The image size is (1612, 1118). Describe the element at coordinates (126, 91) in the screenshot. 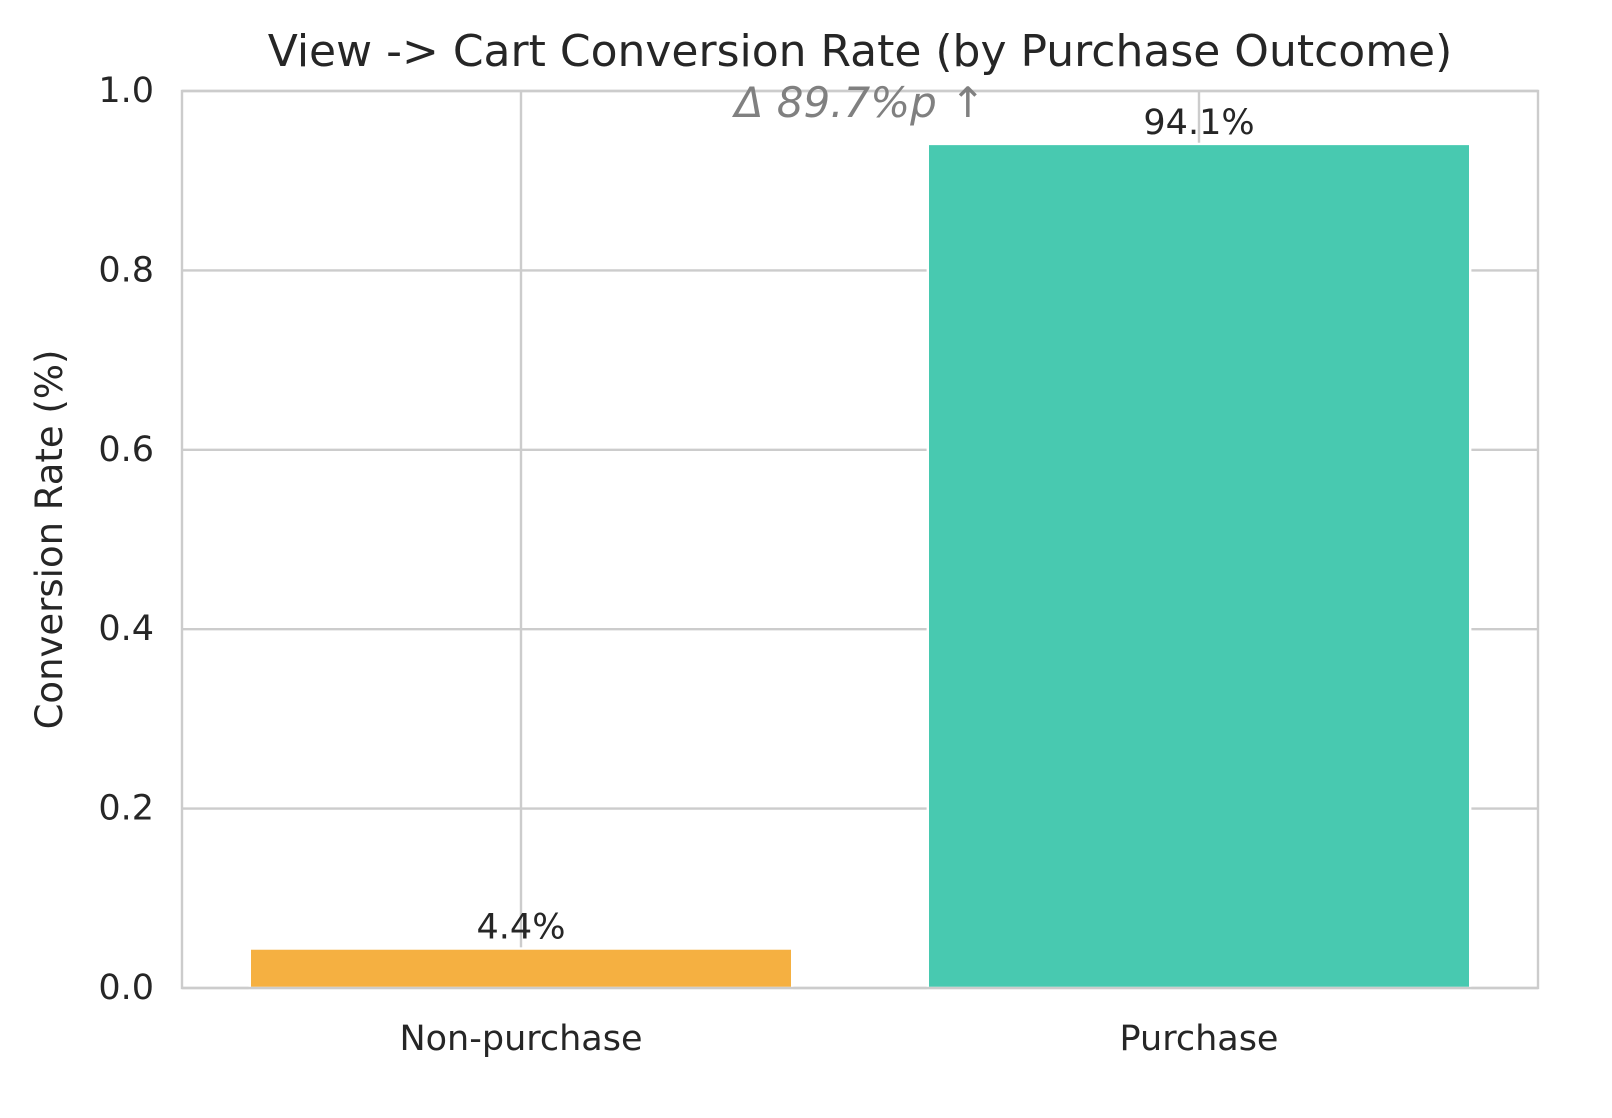

I see `y-tick-label: 1.0` at that location.